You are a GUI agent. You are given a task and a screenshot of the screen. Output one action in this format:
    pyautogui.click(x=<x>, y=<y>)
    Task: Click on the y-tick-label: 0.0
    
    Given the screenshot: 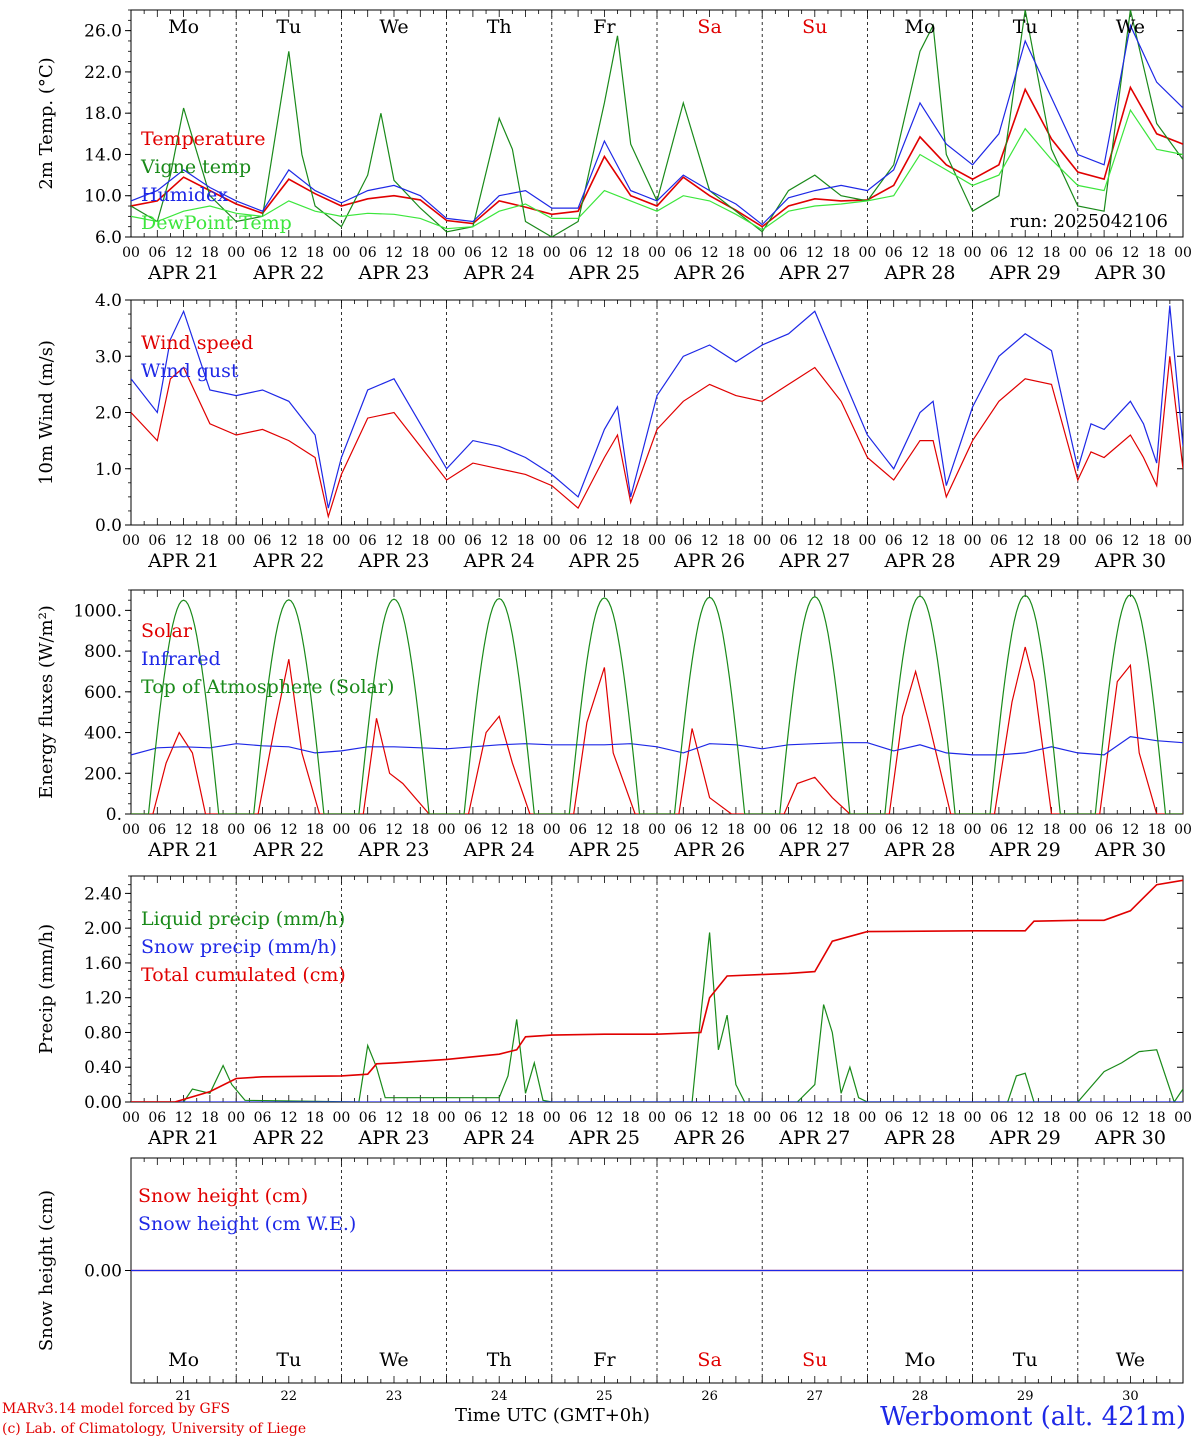 What is the action you would take?
    pyautogui.click(x=108, y=526)
    